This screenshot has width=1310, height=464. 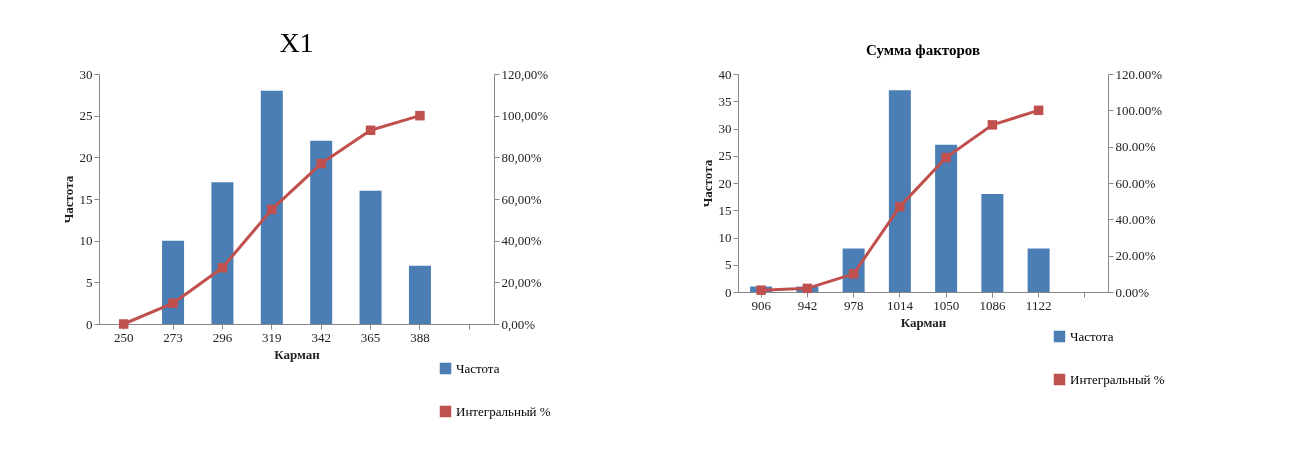 I want to click on y2-tick-label: 80.00%, so click(x=1135, y=147).